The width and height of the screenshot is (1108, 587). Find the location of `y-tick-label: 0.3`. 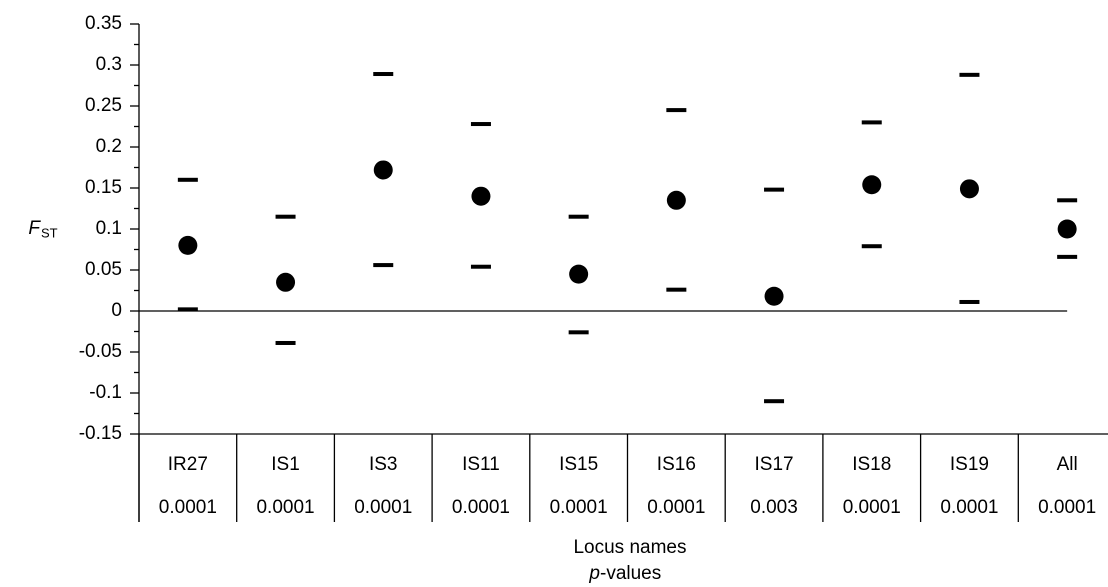

y-tick-label: 0.3 is located at coordinates (109, 64).